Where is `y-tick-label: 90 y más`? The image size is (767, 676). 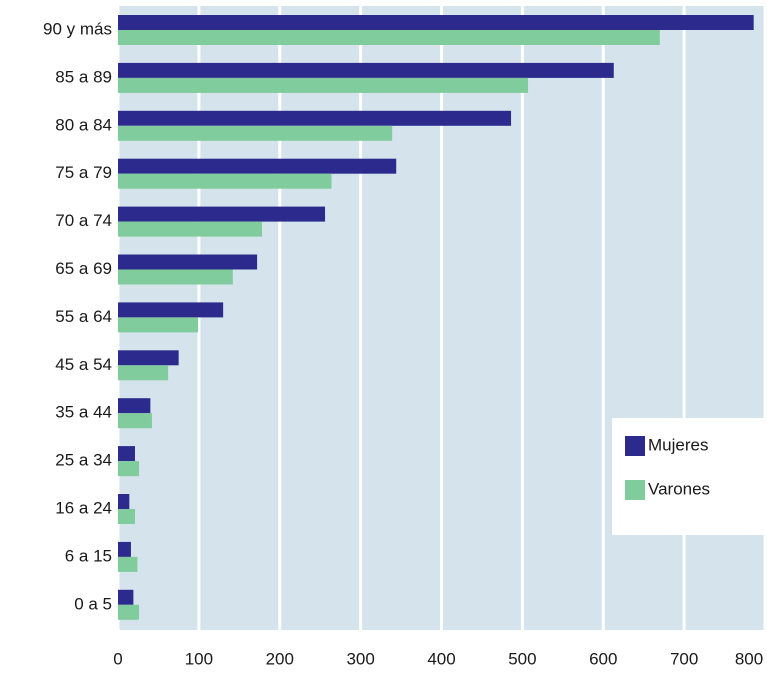
y-tick-label: 90 y más is located at coordinates (77, 28).